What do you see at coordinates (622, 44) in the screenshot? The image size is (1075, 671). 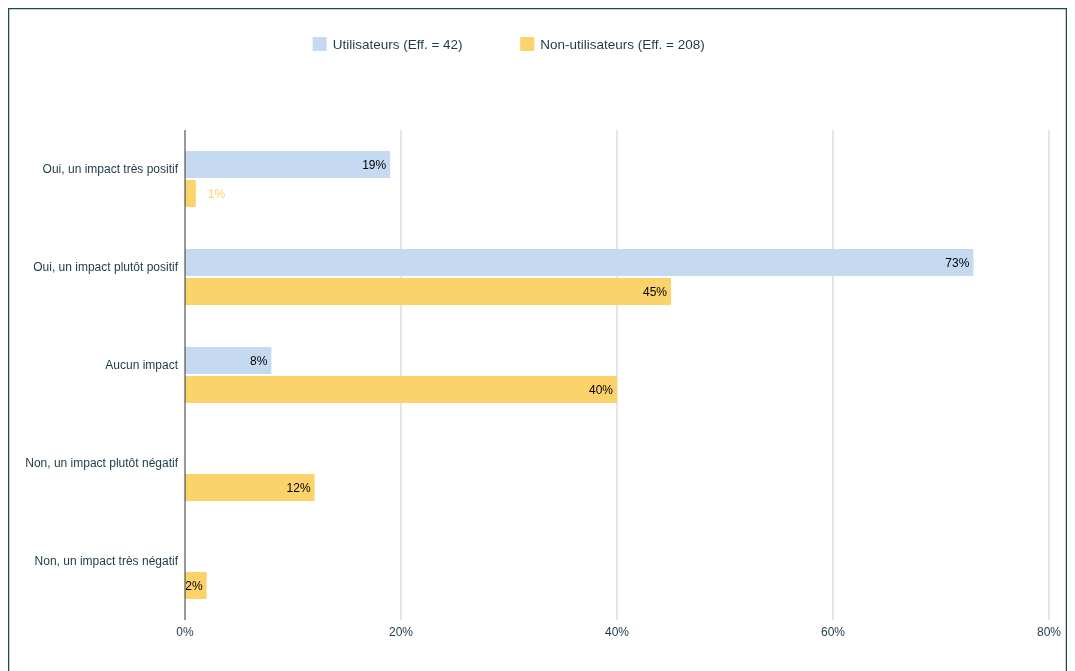 I see `legend-label: Non-utilisateurs (Eff. = 208)` at bounding box center [622, 44].